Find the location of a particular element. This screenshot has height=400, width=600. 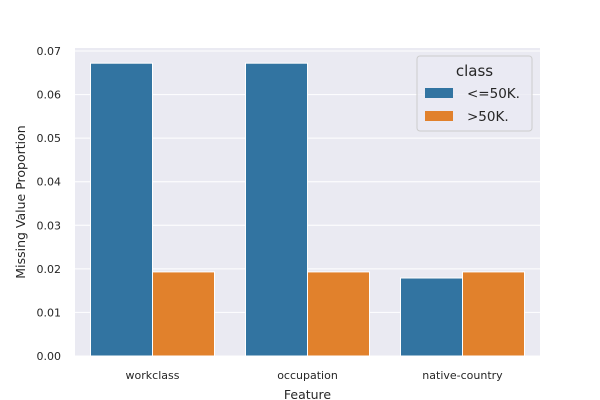

bar-native-country-gt50k is located at coordinates (493, 314).